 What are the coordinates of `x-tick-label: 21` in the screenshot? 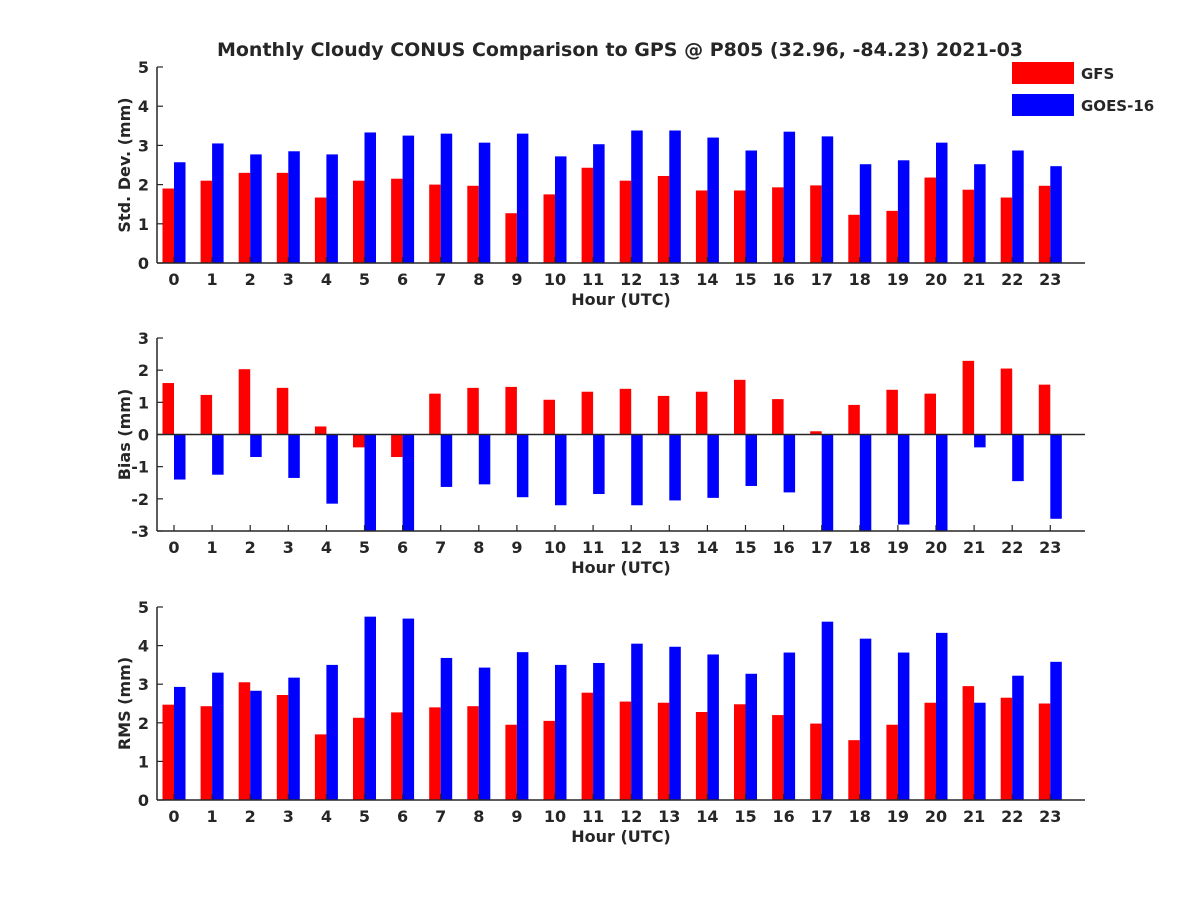 It's located at (974, 547).